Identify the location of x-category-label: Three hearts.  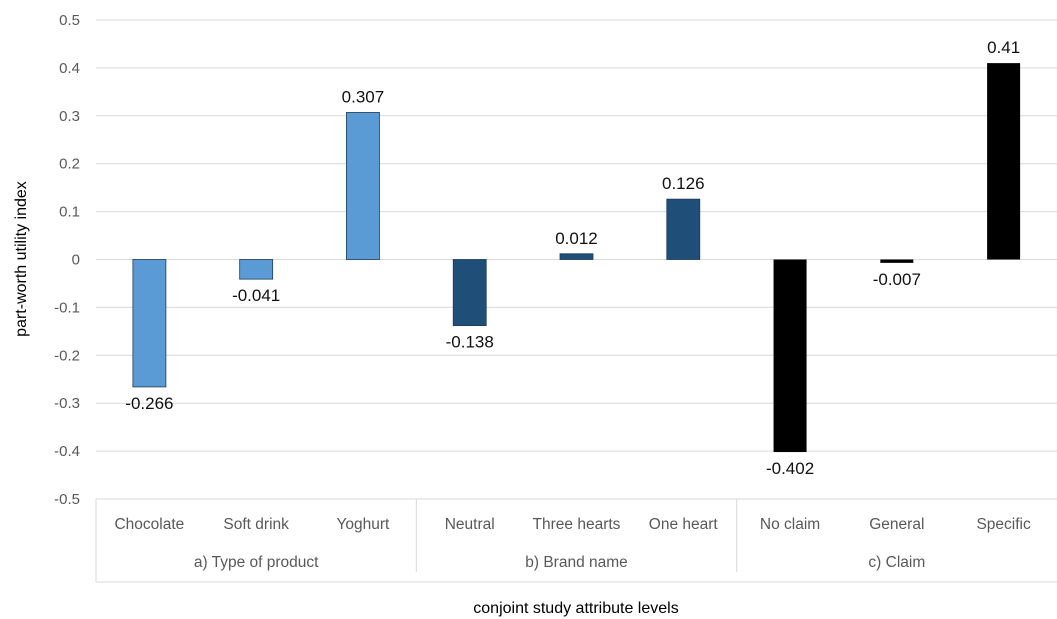
(577, 524).